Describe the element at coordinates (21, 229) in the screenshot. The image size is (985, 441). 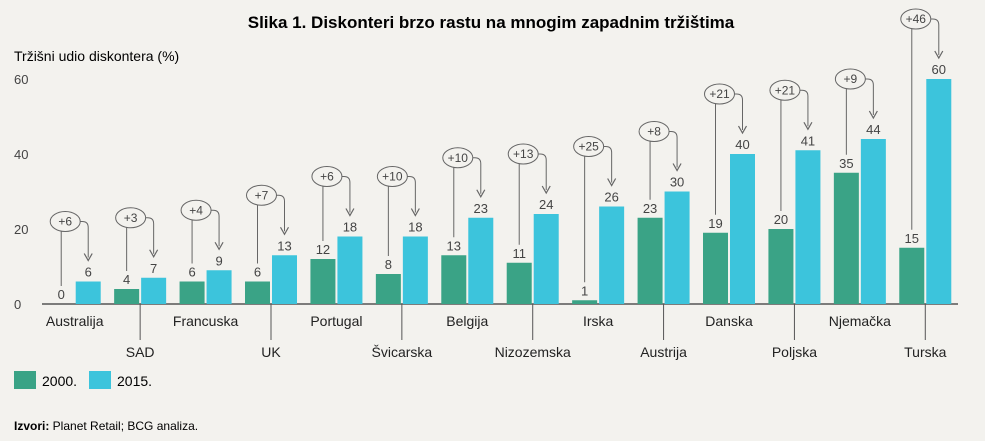
I see `y-tick-label: 20` at that location.